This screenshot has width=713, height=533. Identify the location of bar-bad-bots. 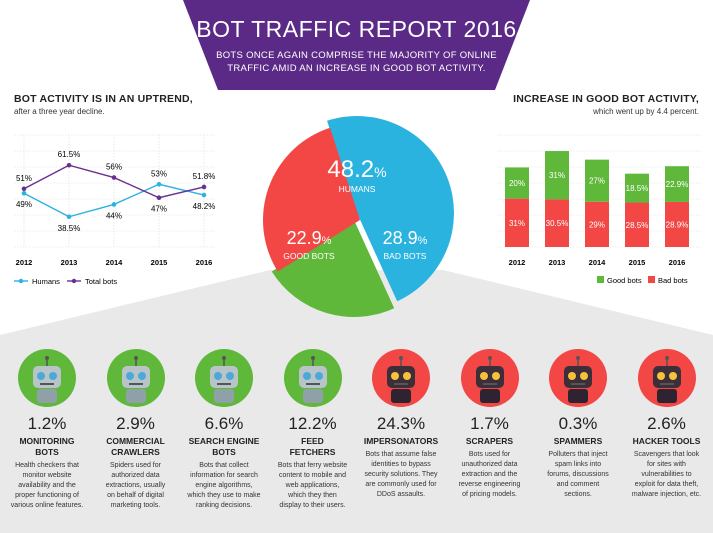
(557, 223).